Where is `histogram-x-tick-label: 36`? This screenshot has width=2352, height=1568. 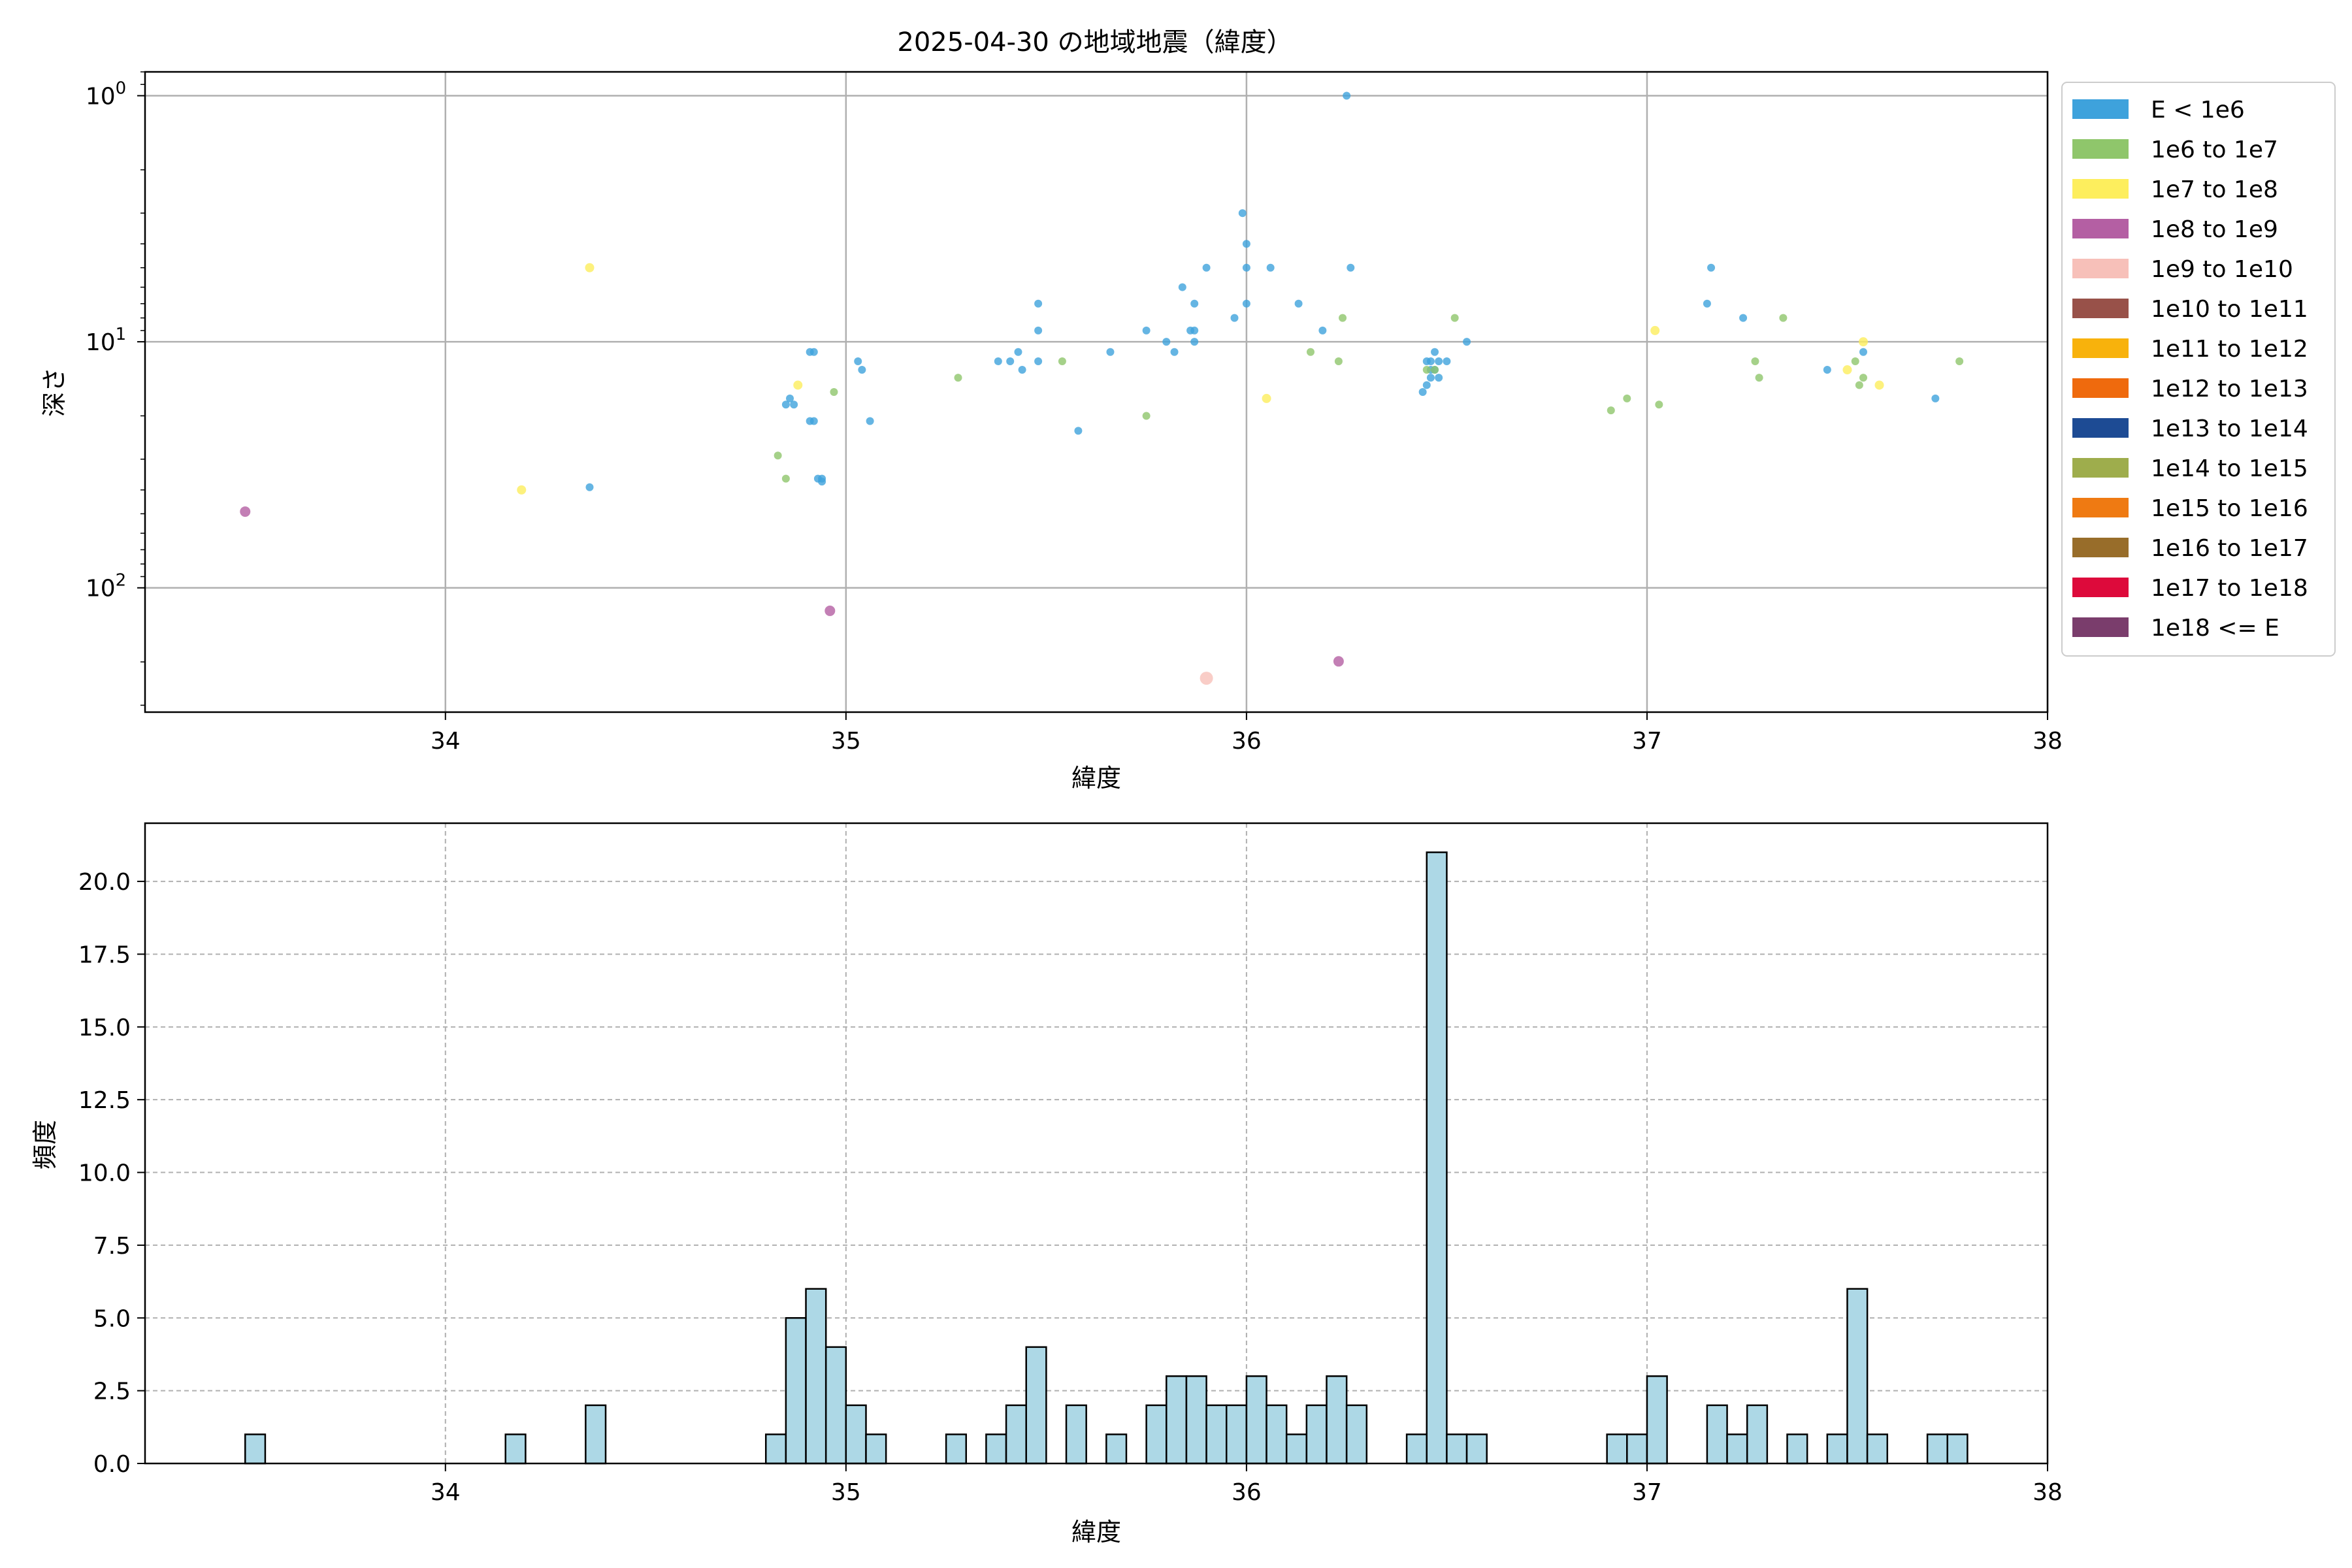
histogram-x-tick-label: 36 is located at coordinates (1247, 1492).